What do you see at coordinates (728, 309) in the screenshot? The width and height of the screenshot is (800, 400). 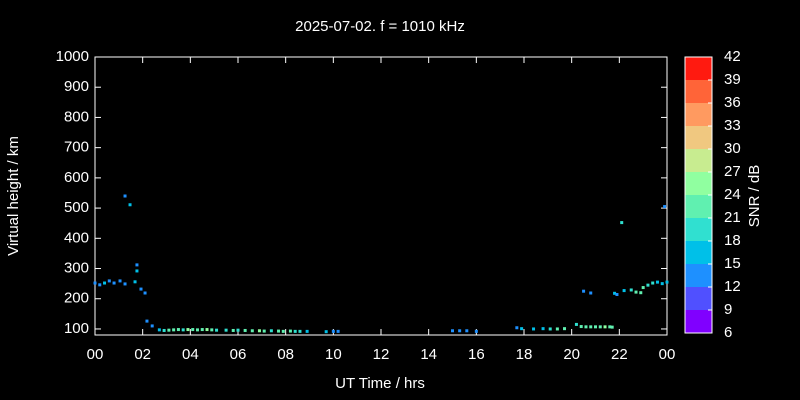 I see `colorbar-tick-label: 9` at bounding box center [728, 309].